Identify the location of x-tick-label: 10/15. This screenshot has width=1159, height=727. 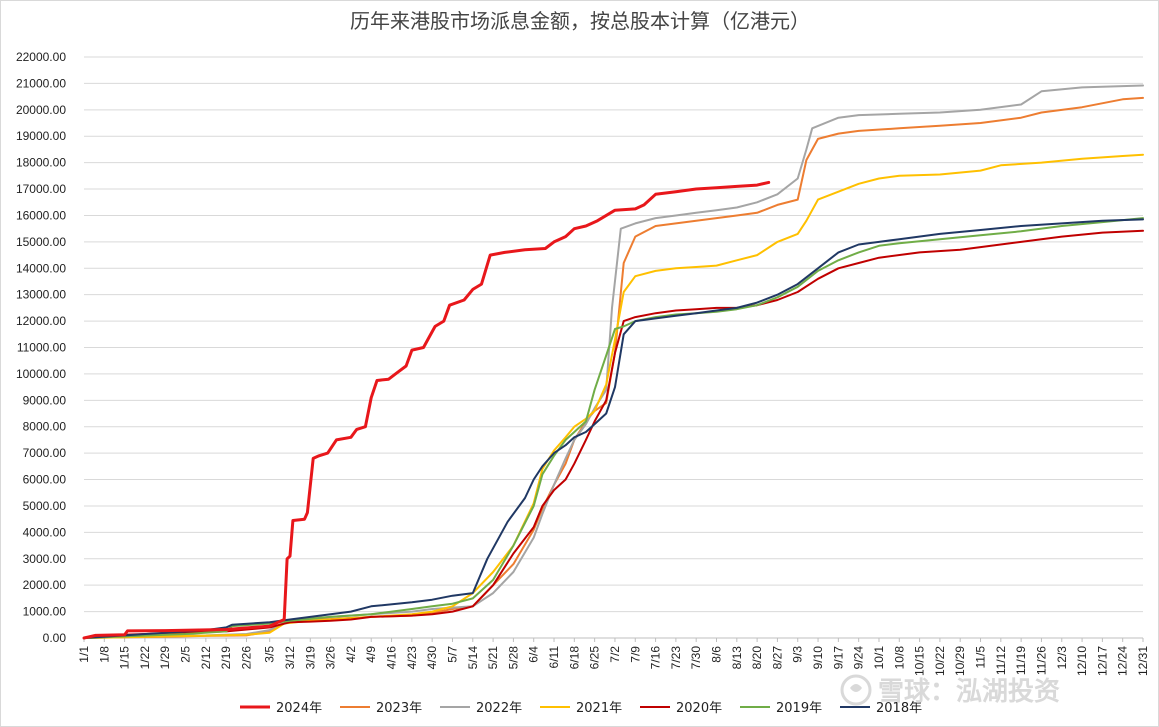
(920, 661).